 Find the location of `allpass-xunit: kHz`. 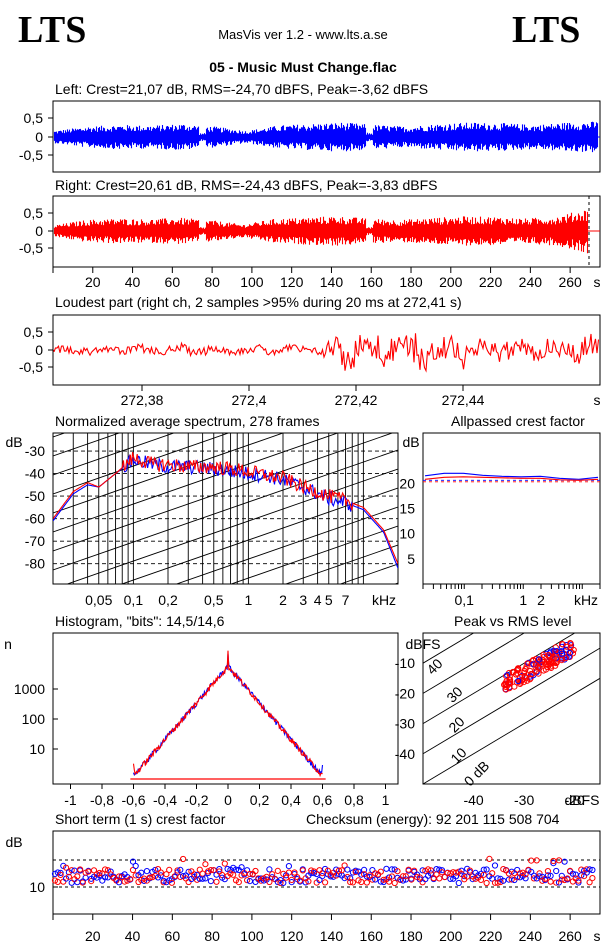

allpass-xunit: kHz is located at coordinates (586, 600).